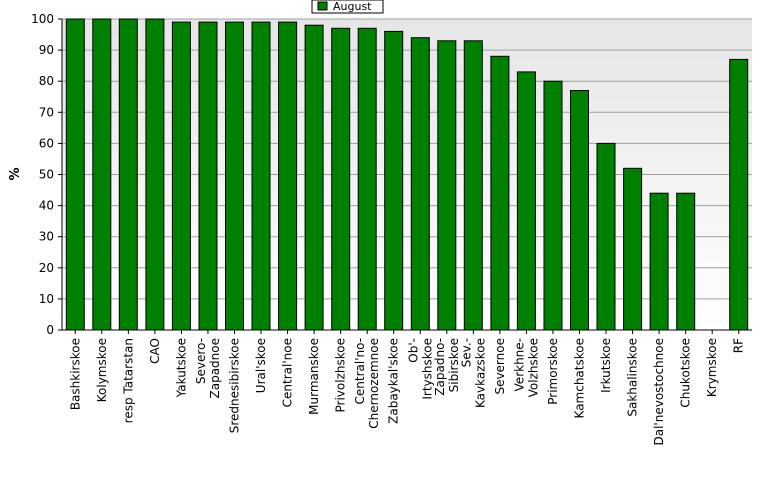 This screenshot has width=777, height=479. I want to click on x-tick-label: Kamchatskoe, so click(580, 378).